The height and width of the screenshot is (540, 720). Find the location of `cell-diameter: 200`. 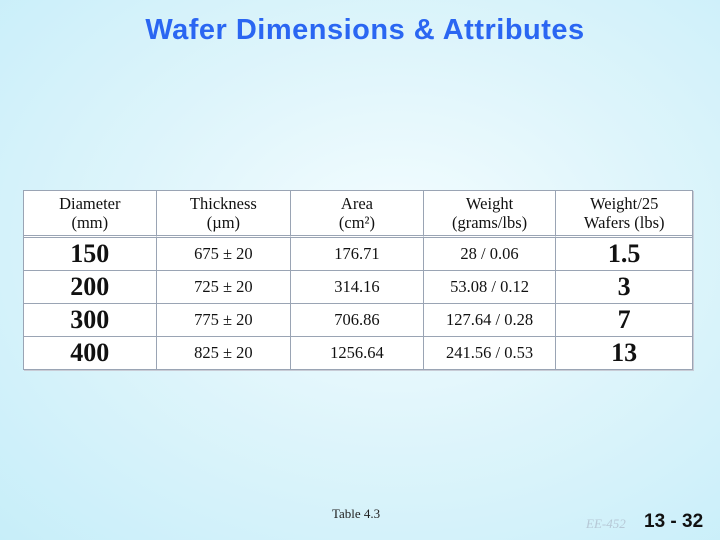

cell-diameter: 200 is located at coordinates (90, 287).